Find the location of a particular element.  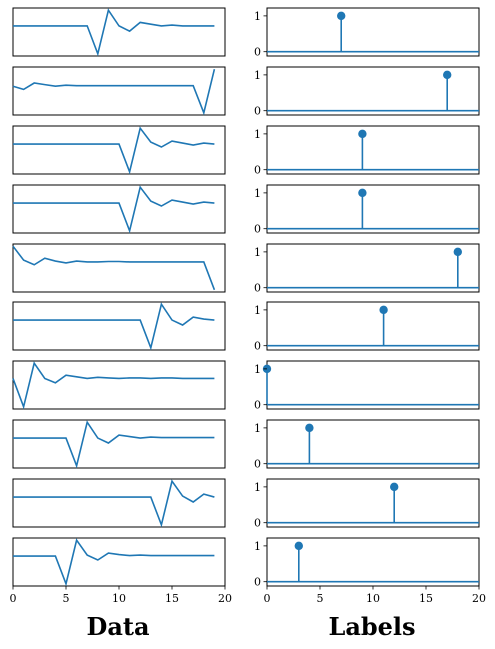

data-xlabel: Data is located at coordinates (118, 626).